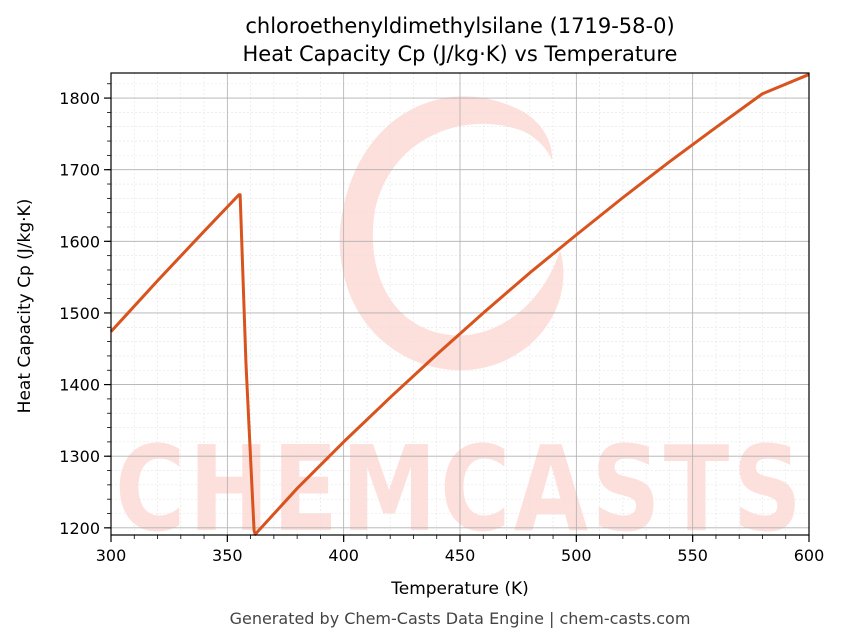 This screenshot has width=843, height=644. I want to click on x-tick-label: 500, so click(576, 555).